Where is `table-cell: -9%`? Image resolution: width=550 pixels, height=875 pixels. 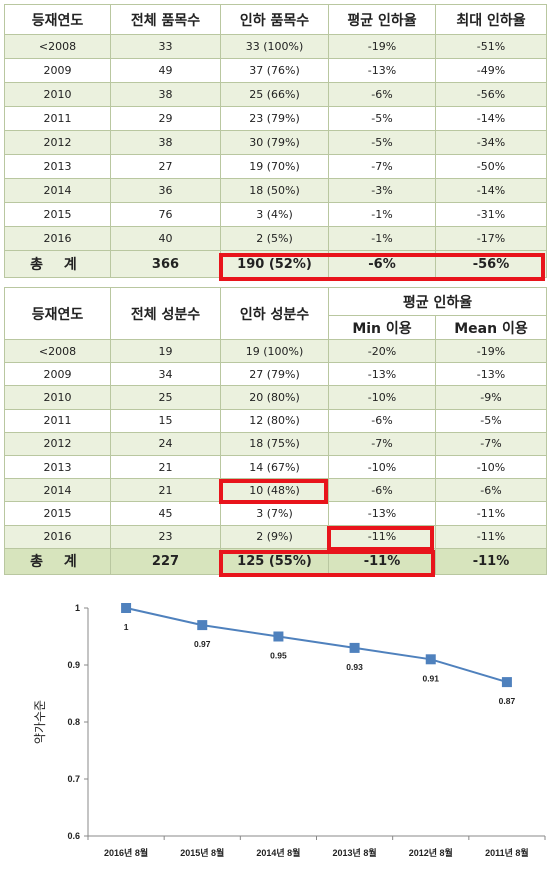
table-cell: -9% is located at coordinates (491, 397).